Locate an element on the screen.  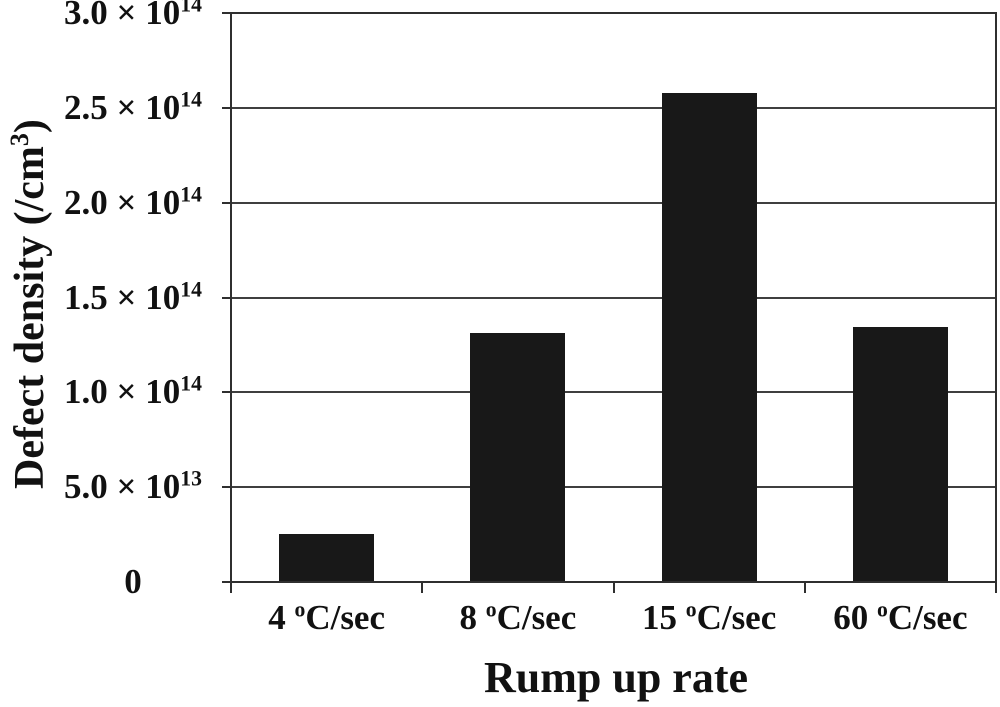
bar-4 °C/sec is located at coordinates (327, 557).